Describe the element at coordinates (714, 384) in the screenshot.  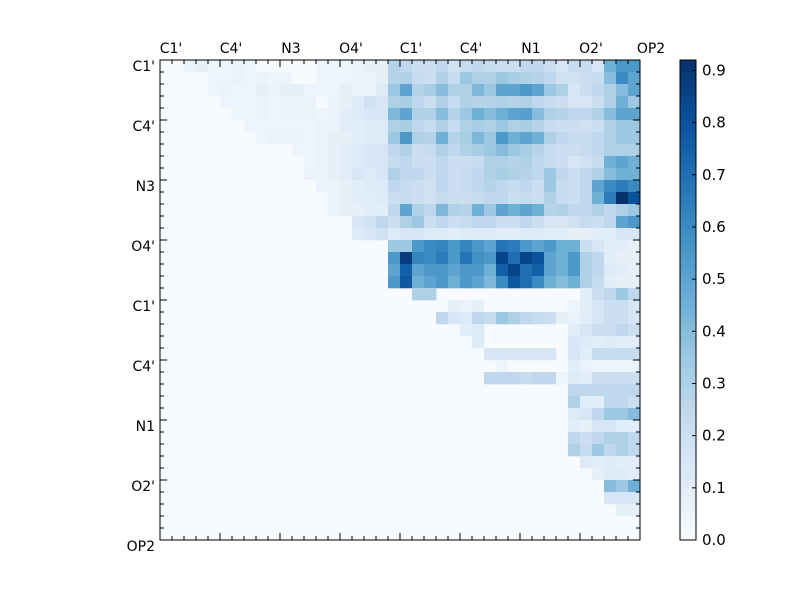
I see `colorbar-tick-label: 0.3` at that location.